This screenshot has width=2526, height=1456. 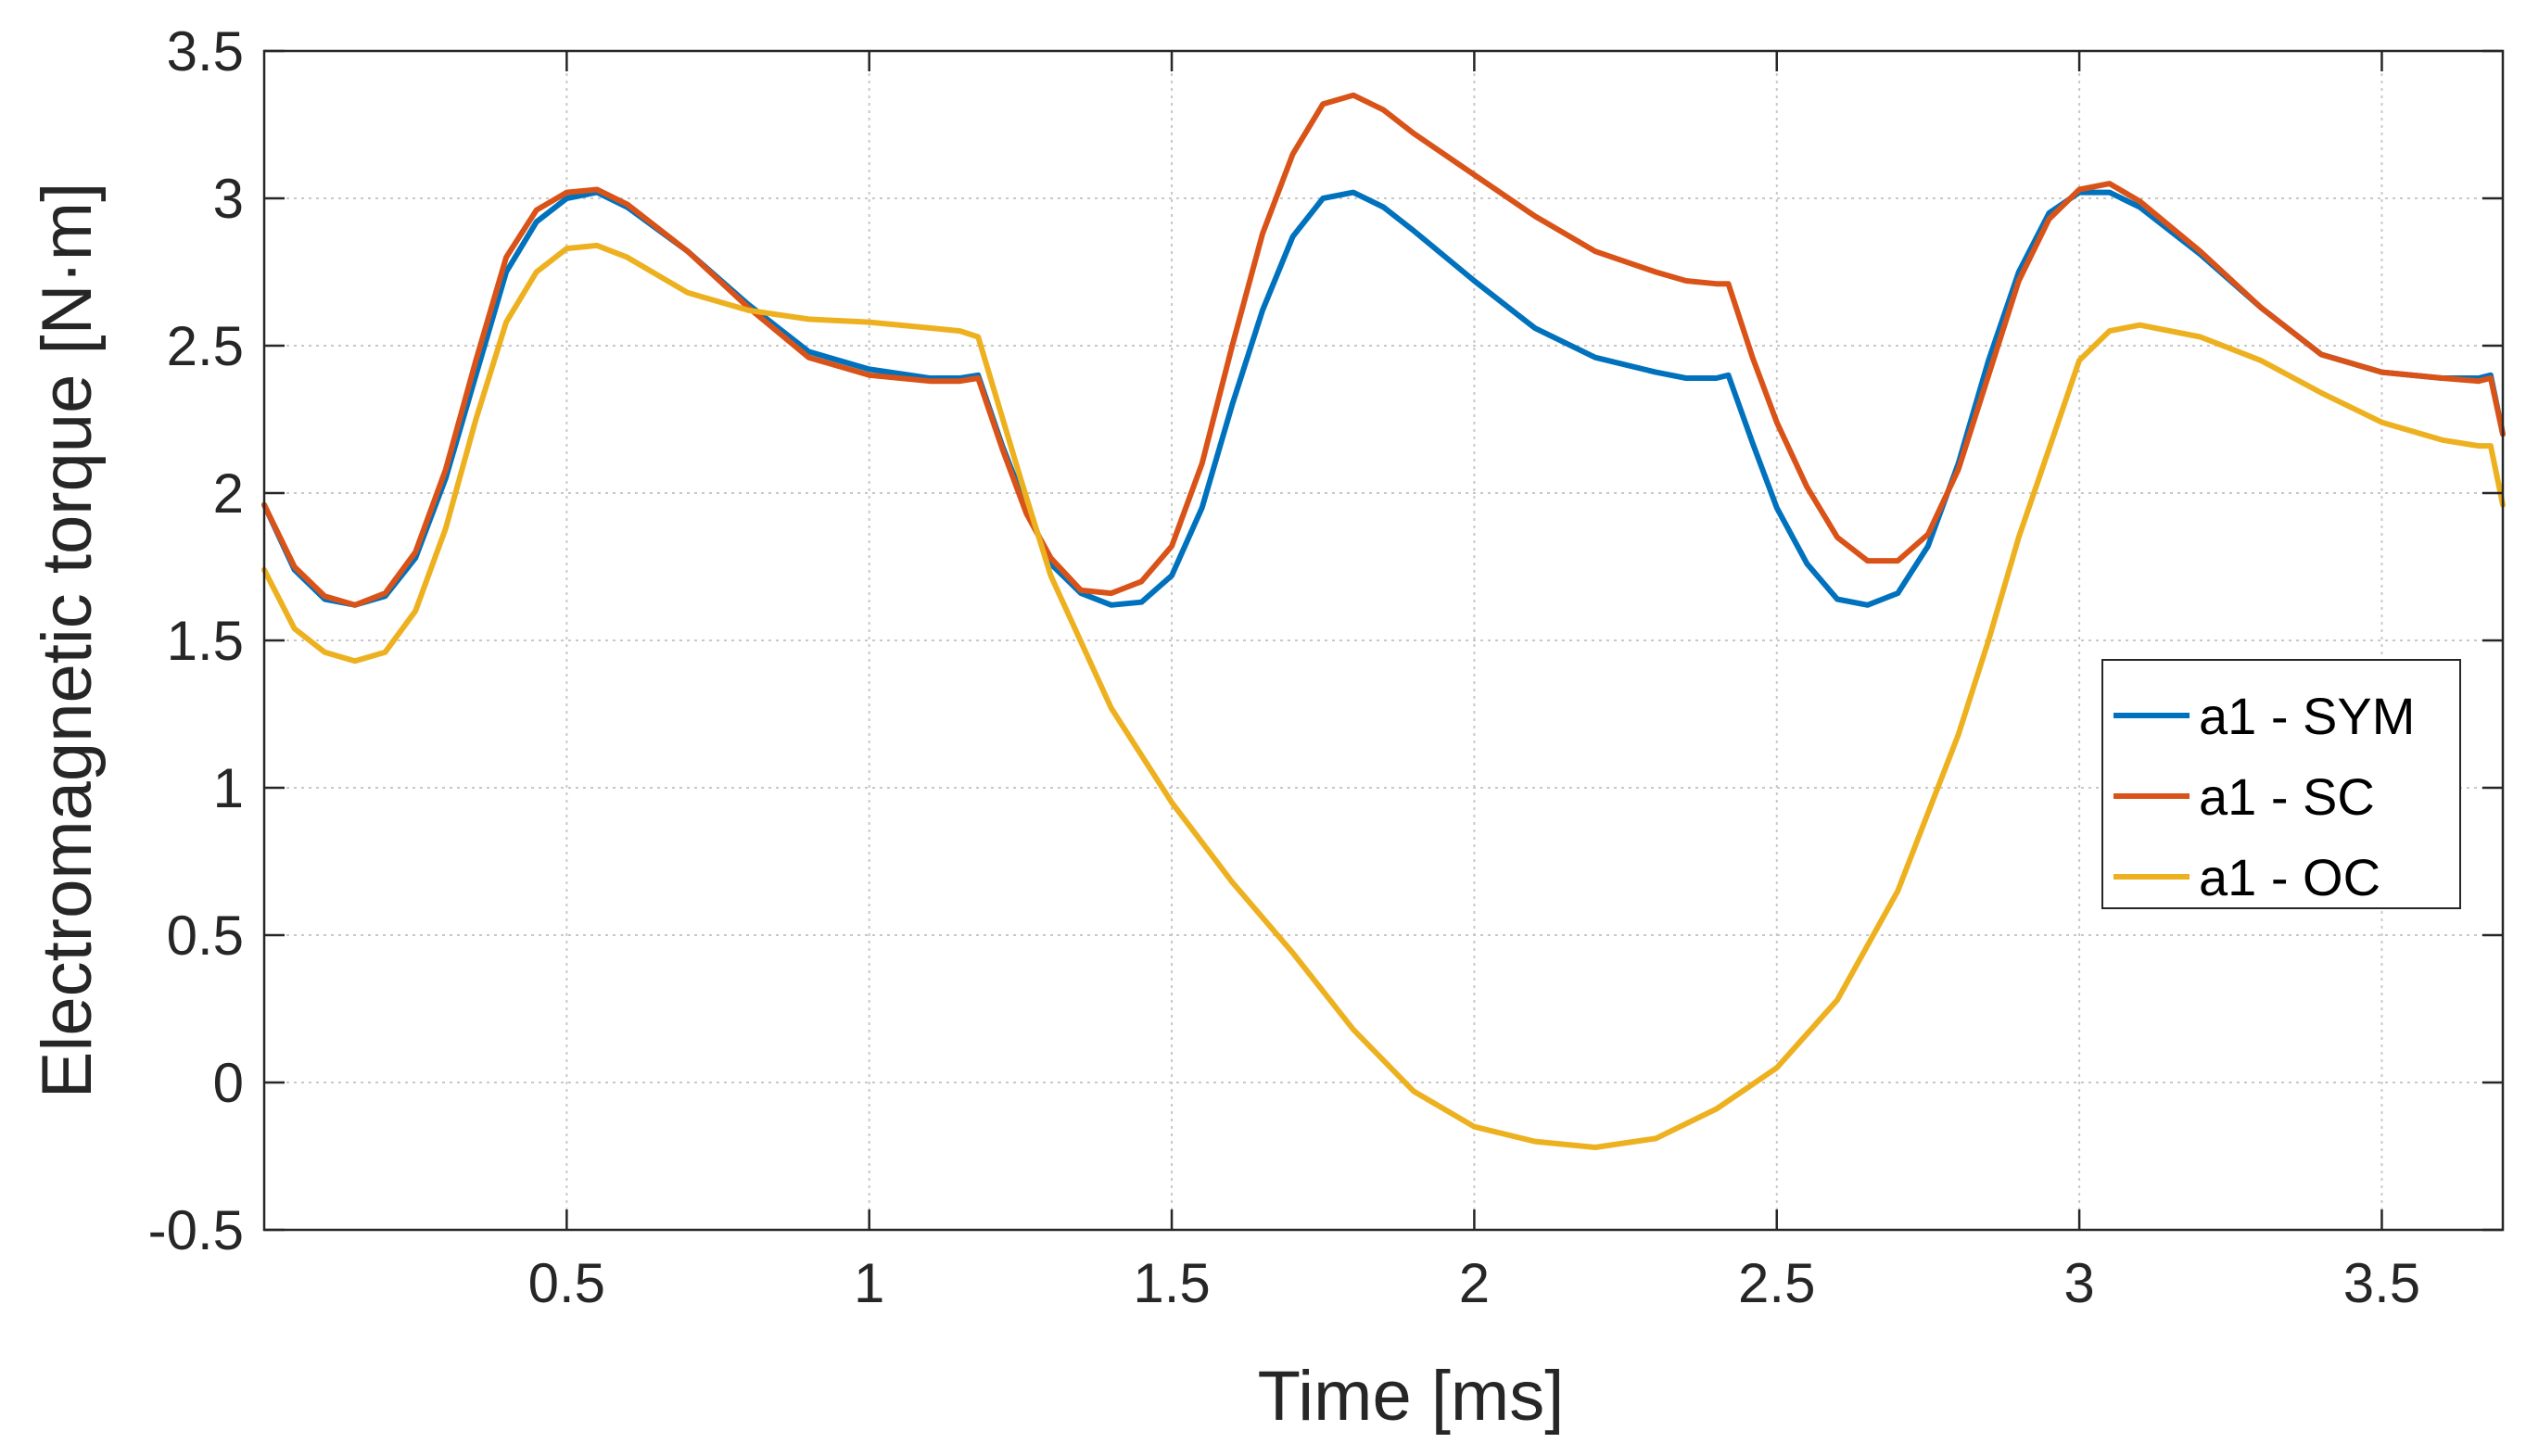 I want to click on x-tick-label: 2, so click(x=1474, y=1283).